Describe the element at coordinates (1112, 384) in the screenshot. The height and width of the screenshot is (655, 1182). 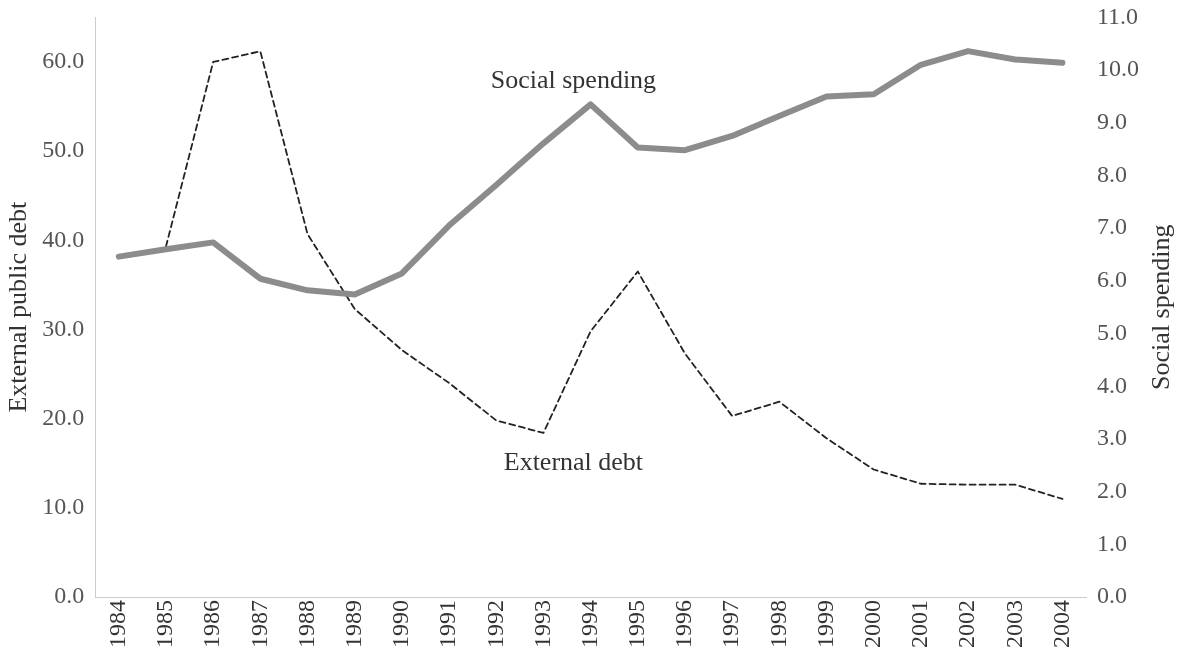
I see `y2-tick-label: 4.0` at that location.